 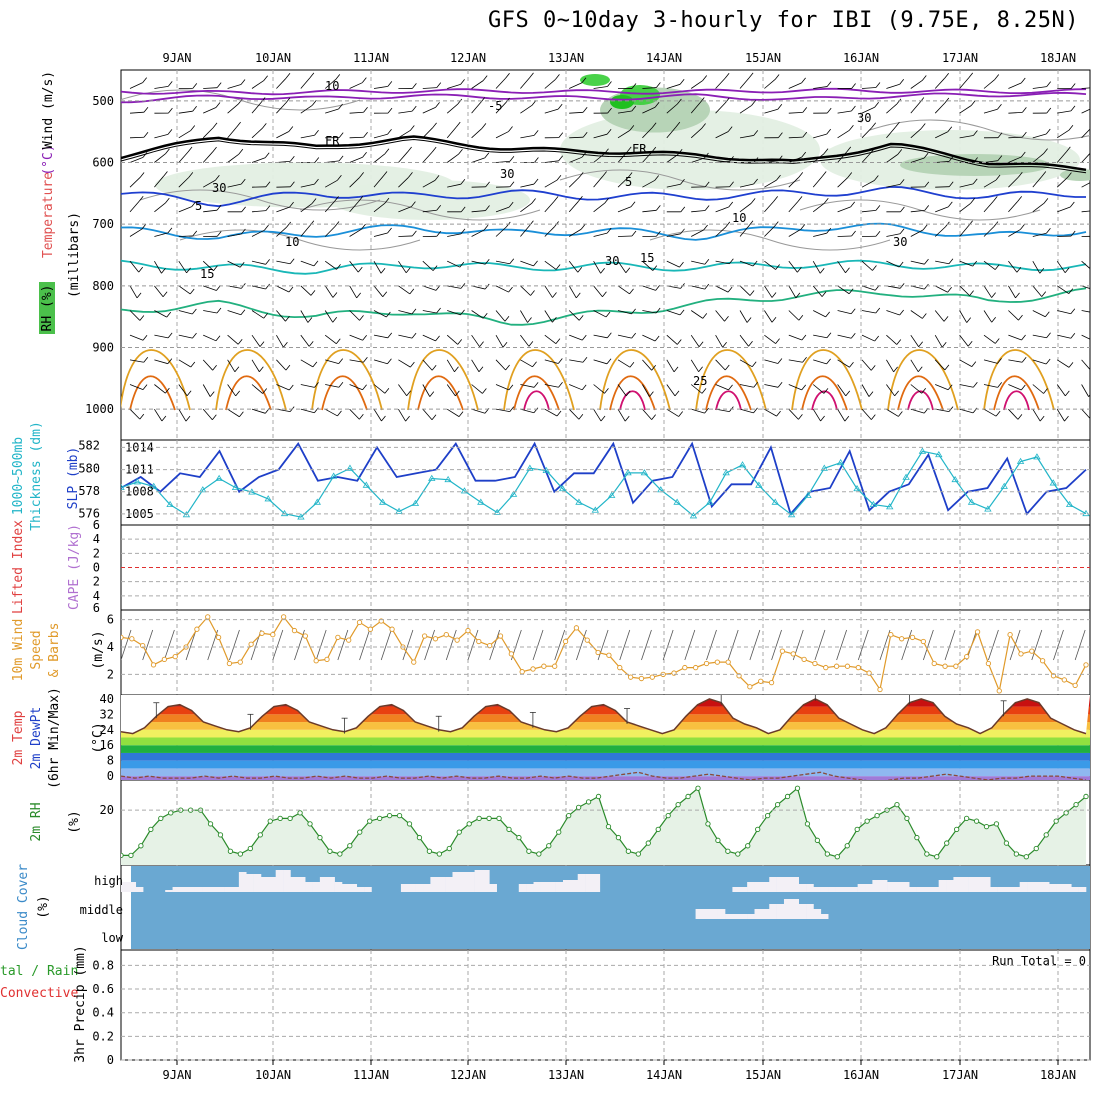 I want to click on dewpoint-line, so click(x=604, y=775).